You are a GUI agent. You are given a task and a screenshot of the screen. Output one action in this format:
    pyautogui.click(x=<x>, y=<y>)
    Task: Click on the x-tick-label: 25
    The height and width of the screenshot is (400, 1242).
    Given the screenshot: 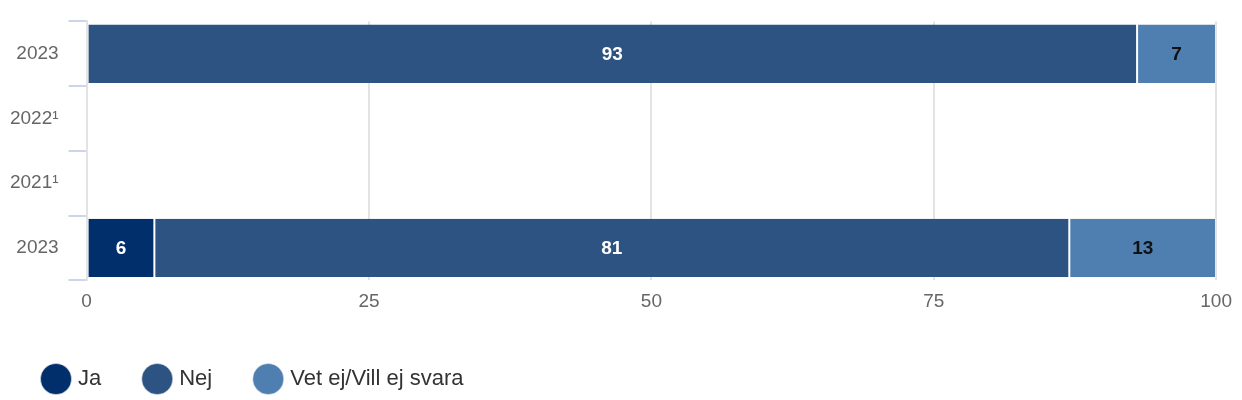 What is the action you would take?
    pyautogui.click(x=369, y=300)
    